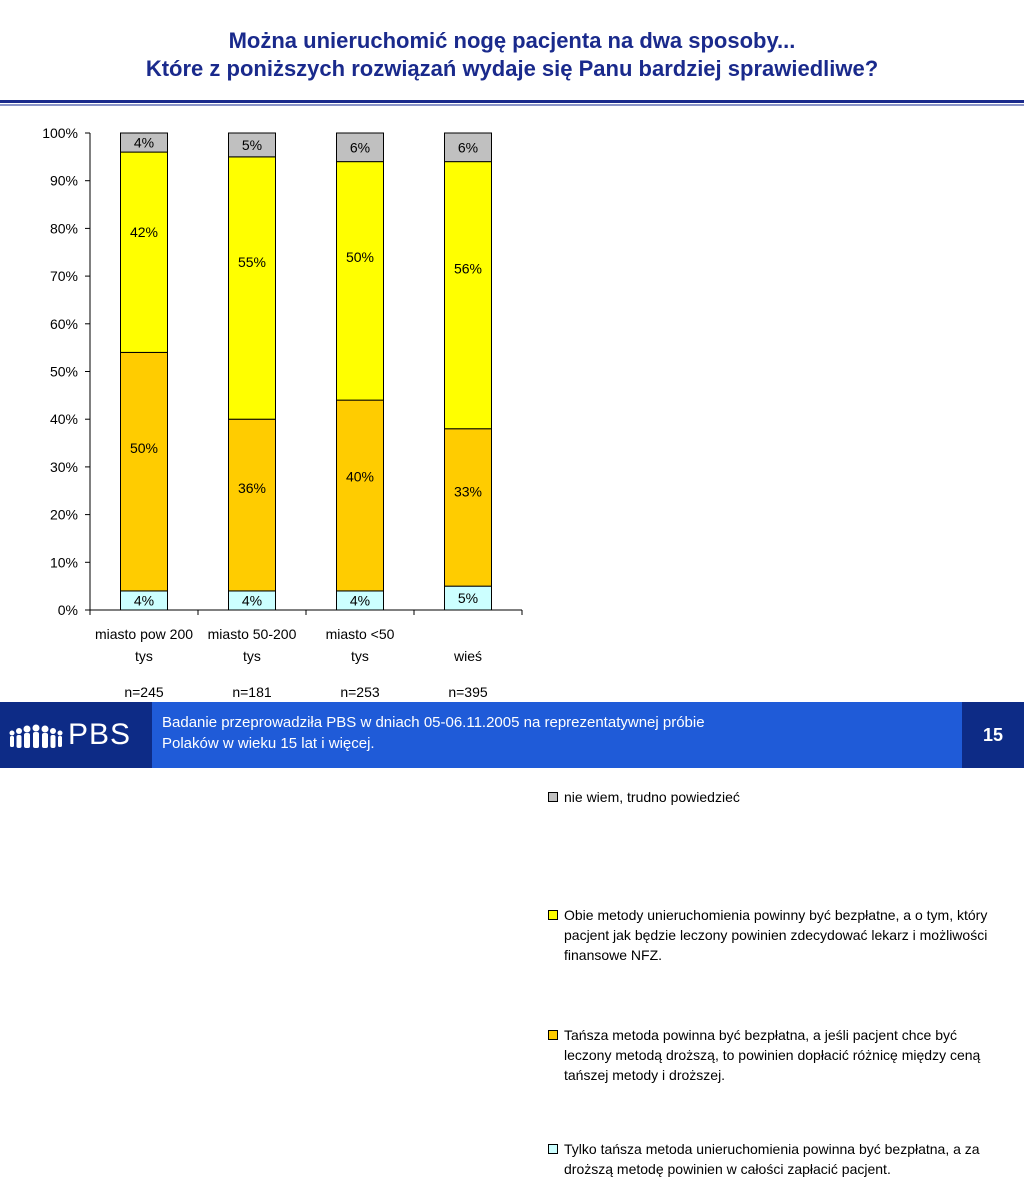 The image size is (1024, 1179). I want to click on data-label: 36%, so click(252, 488).